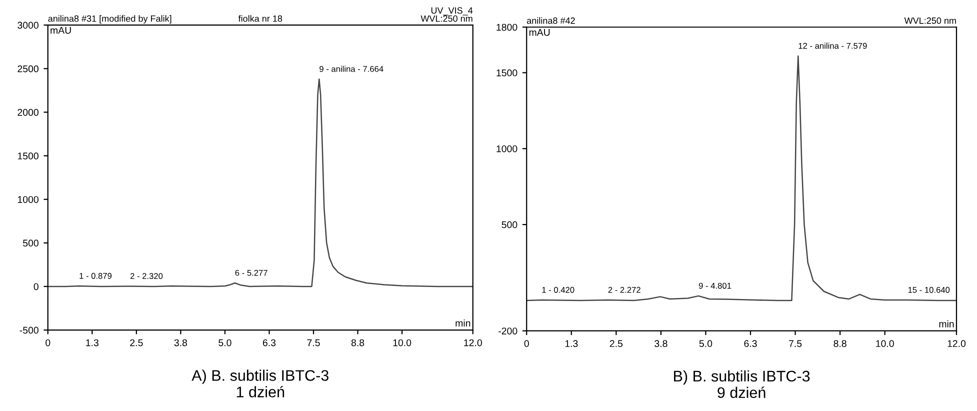 The height and width of the screenshot is (411, 977). I want to click on y-tick-label: -500, so click(29, 330).